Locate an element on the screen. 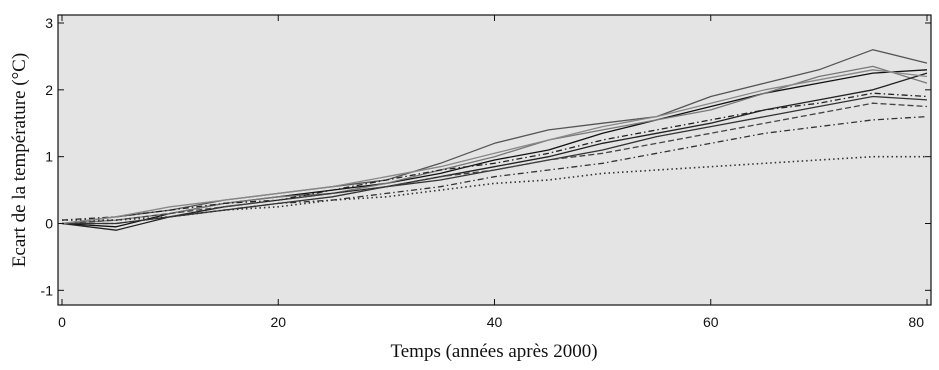 This screenshot has height=370, width=939. x-tick-label: 0 is located at coordinates (62, 322).